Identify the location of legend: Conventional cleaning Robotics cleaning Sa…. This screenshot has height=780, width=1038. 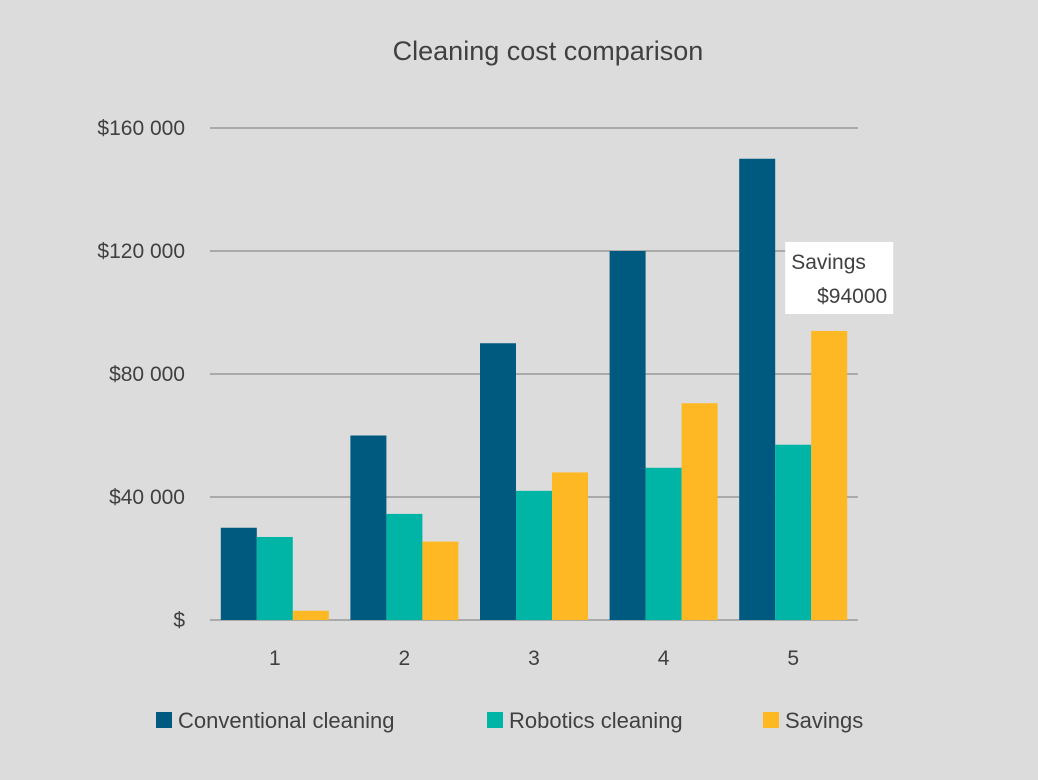
(509, 720).